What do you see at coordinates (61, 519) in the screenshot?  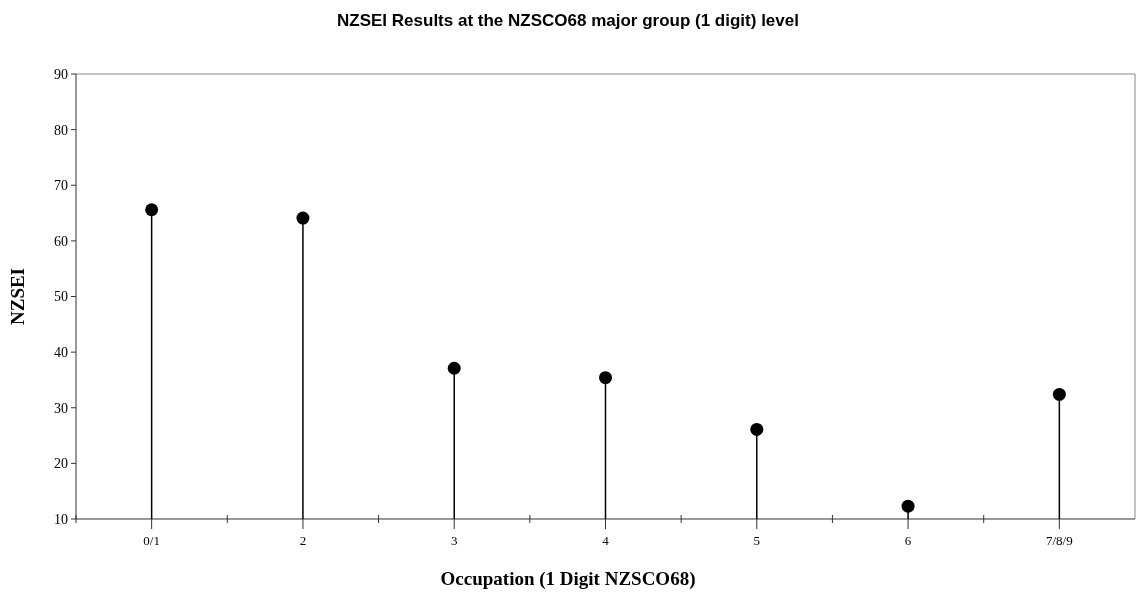 I see `y-tick-label: 10` at bounding box center [61, 519].